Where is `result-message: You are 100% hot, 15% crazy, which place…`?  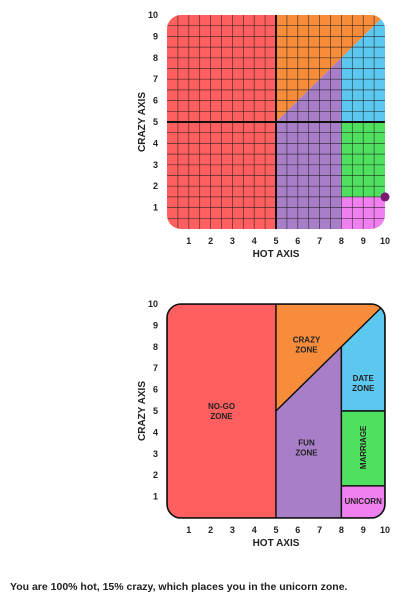
result-message: You are 100% hot, 15% crazy, which place… is located at coordinates (179, 587).